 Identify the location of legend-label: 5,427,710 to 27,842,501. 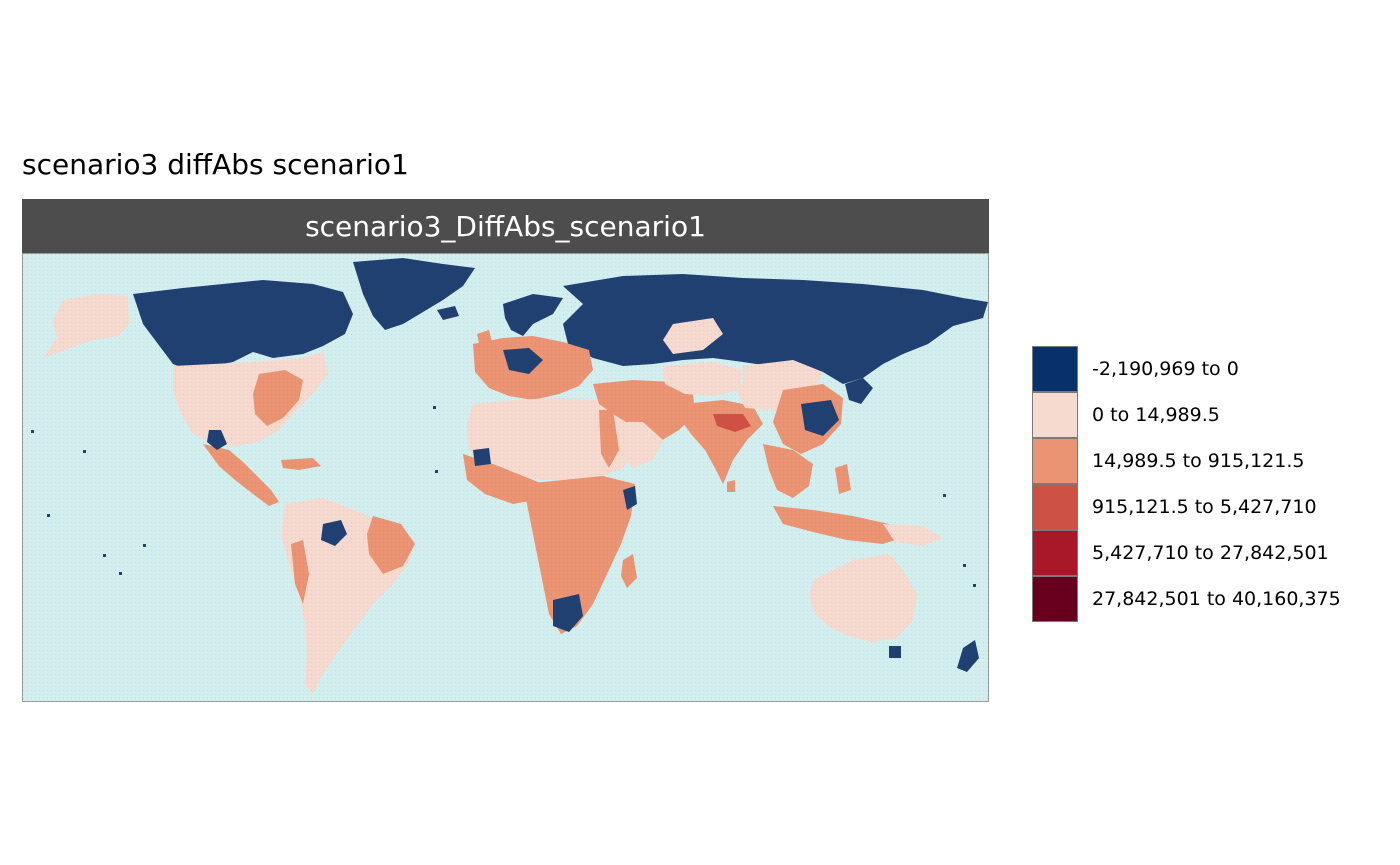
(1210, 553).